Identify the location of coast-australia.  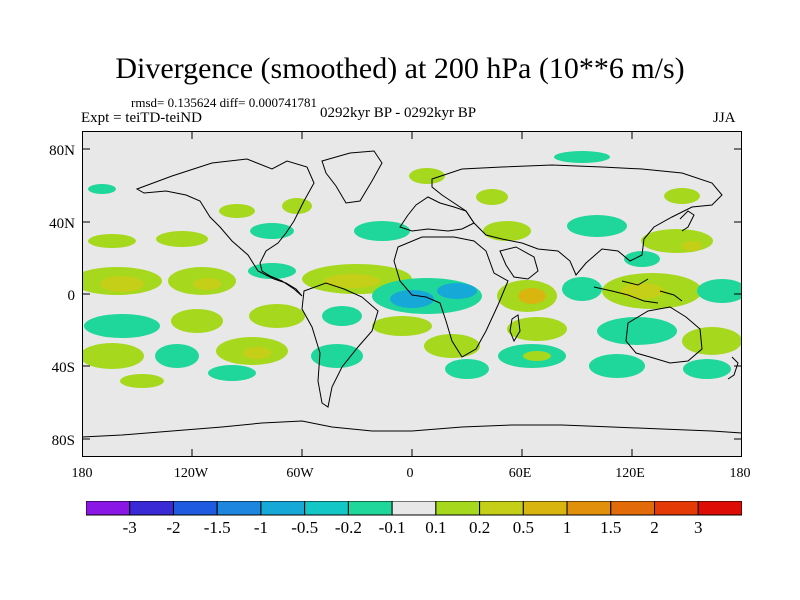
(664, 335).